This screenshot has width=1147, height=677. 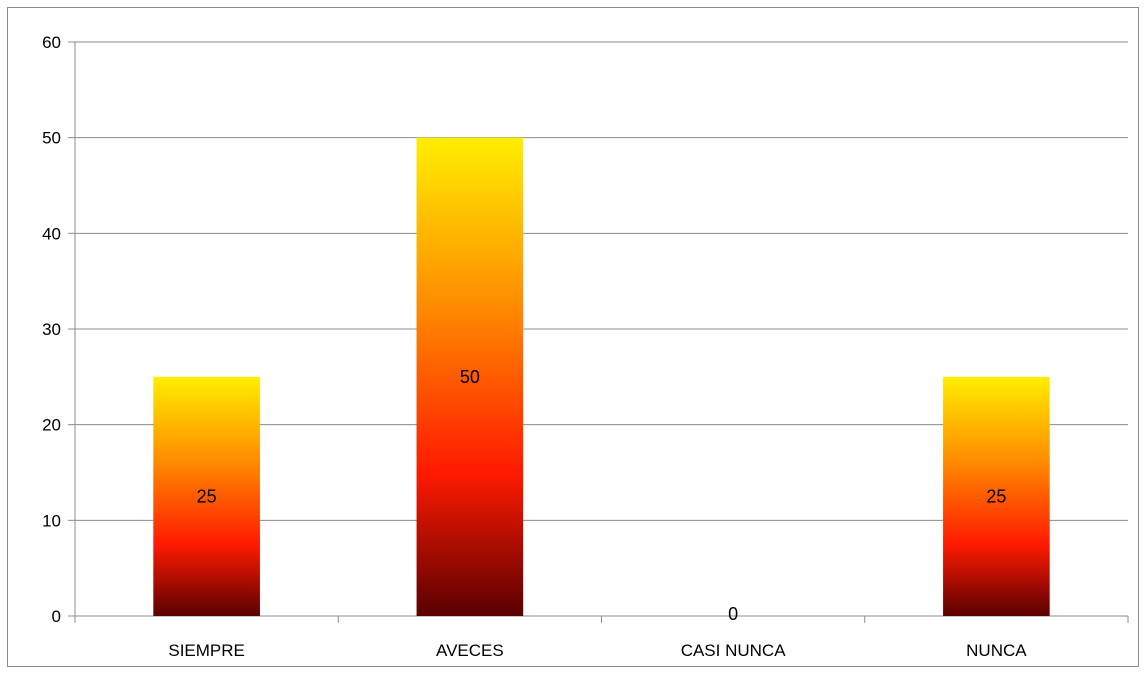 I want to click on data-label-nunca: 25, so click(x=996, y=496).